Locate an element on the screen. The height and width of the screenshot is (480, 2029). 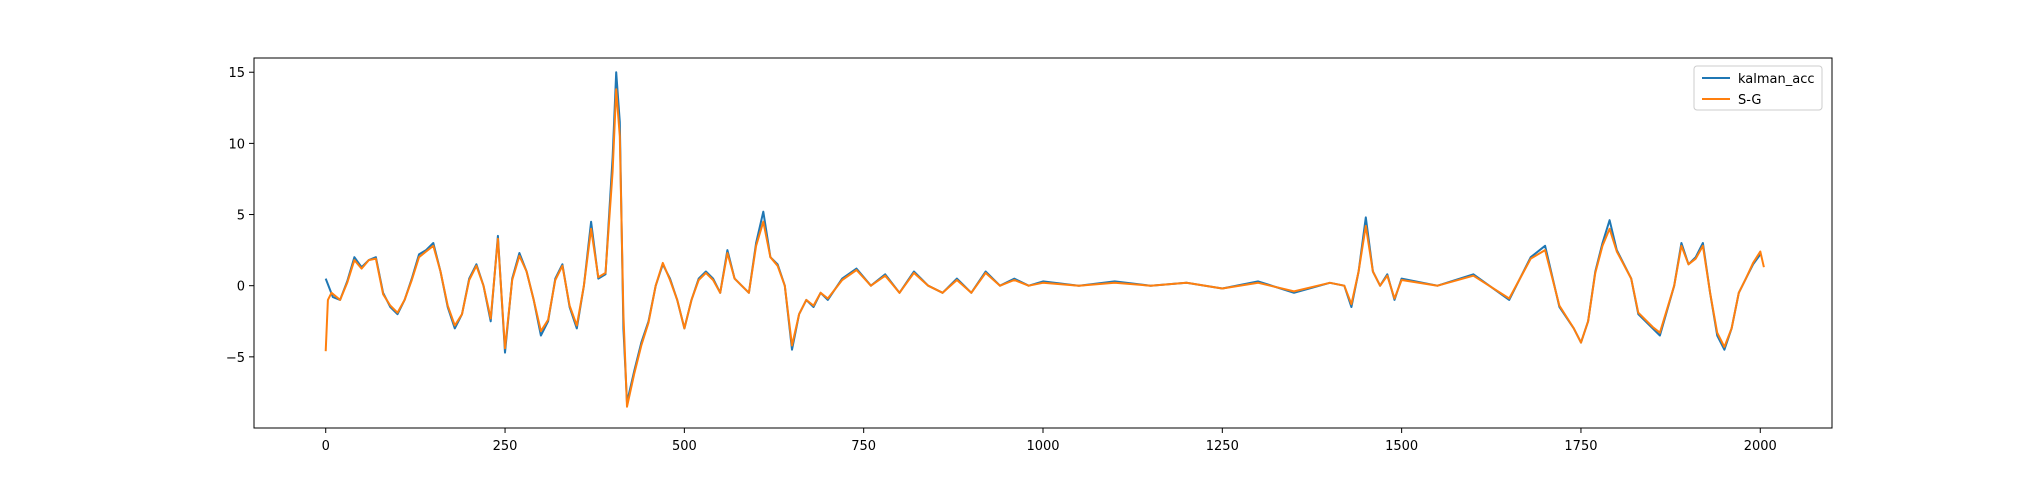
x-tick-label: 1750 is located at coordinates (1580, 446).